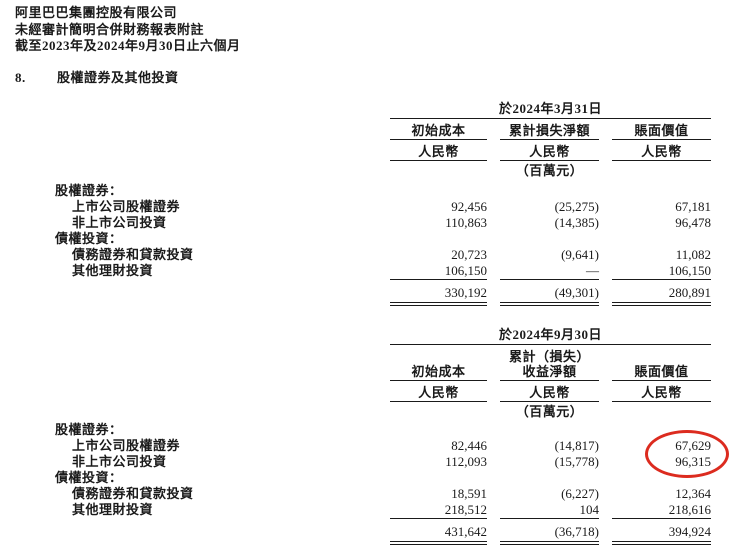 This screenshot has width=738, height=547. I want to click on red-circle-annotation, so click(687, 454).